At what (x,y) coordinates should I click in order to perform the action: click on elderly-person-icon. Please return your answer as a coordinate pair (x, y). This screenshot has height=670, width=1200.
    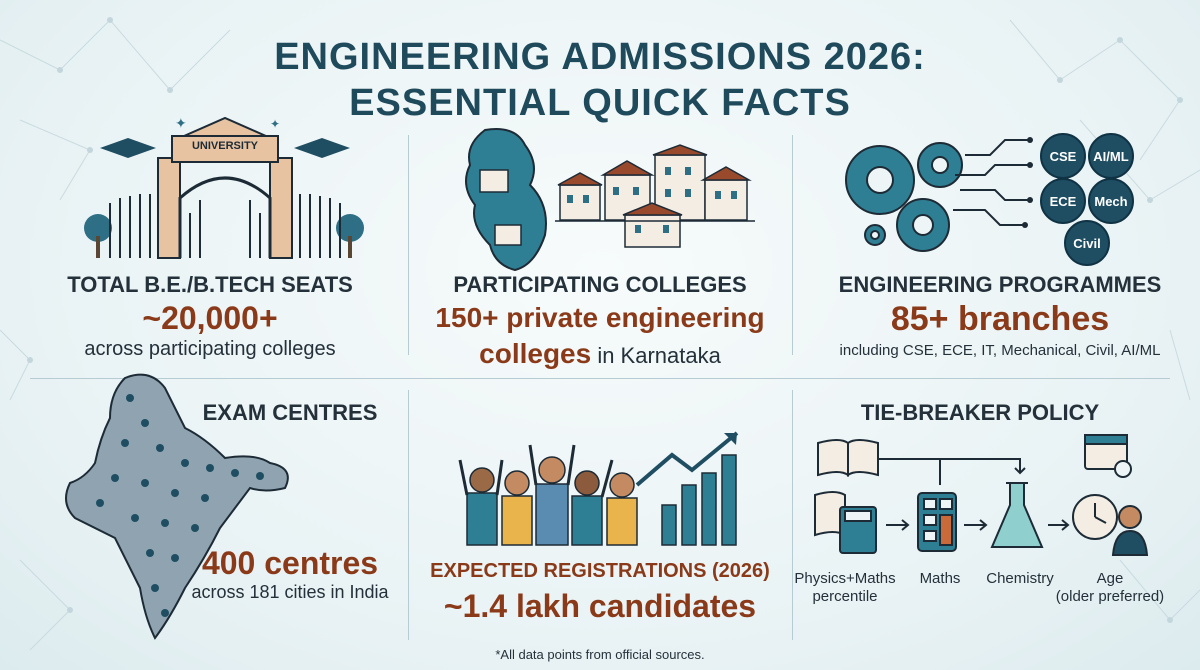
    Looking at the image, I should click on (1130, 530).